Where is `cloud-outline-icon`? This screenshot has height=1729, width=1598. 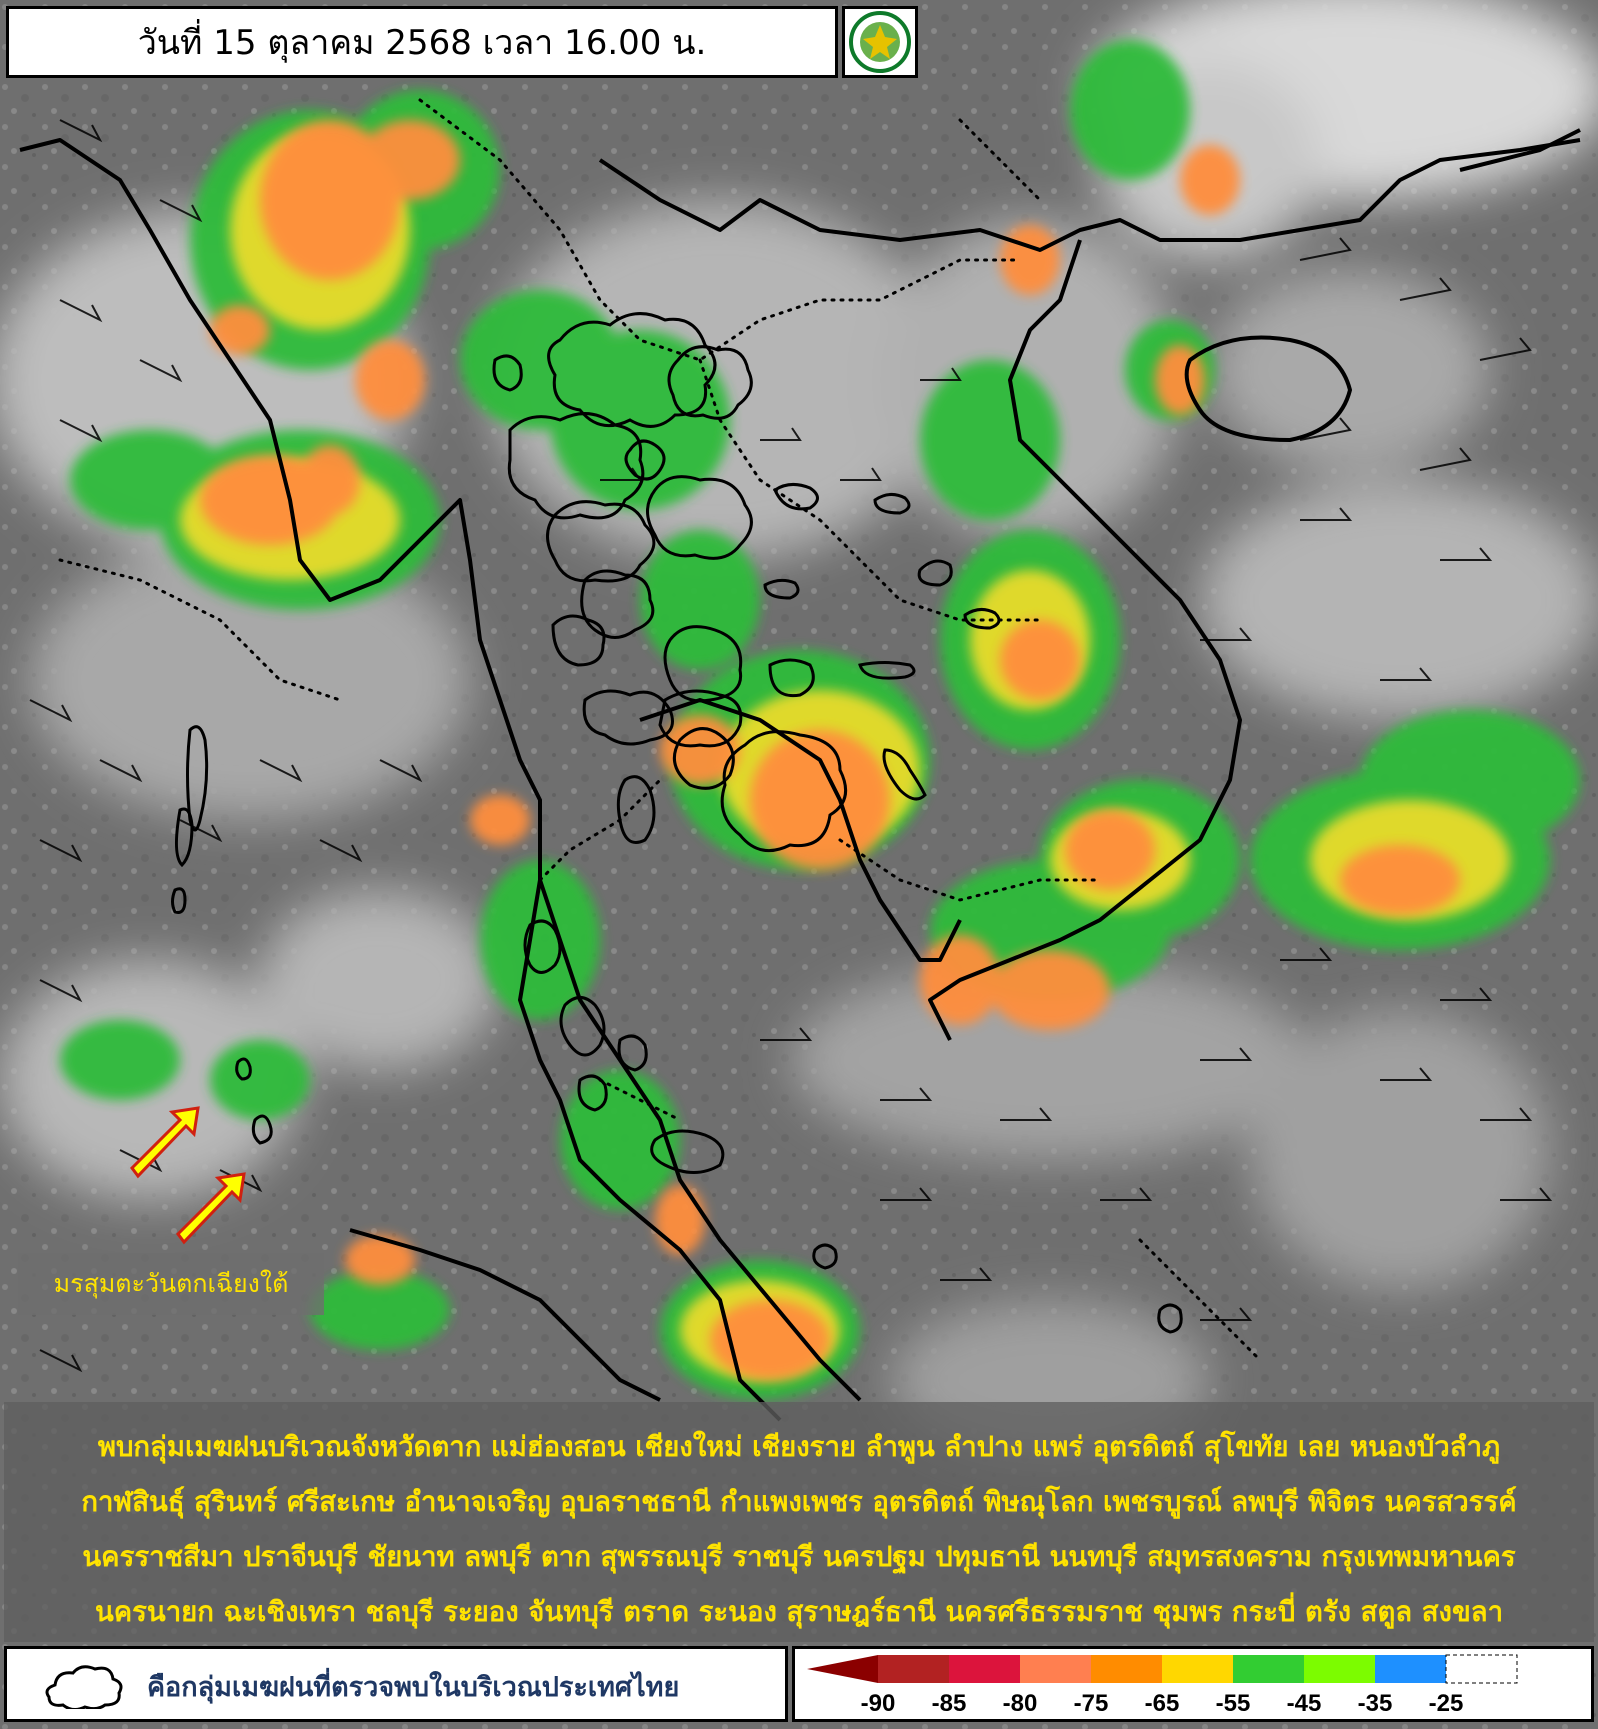 cloud-outline-icon is located at coordinates (84, 1687).